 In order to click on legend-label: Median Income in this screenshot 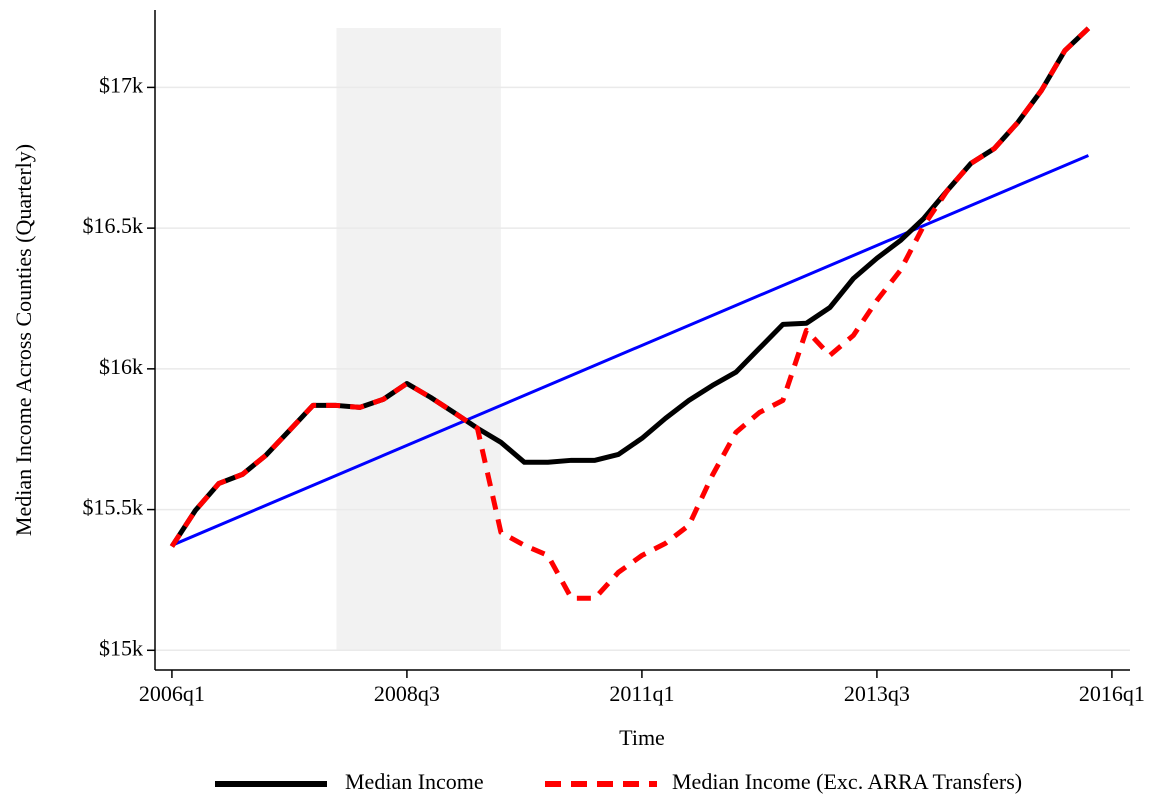, I will do `click(414, 781)`.